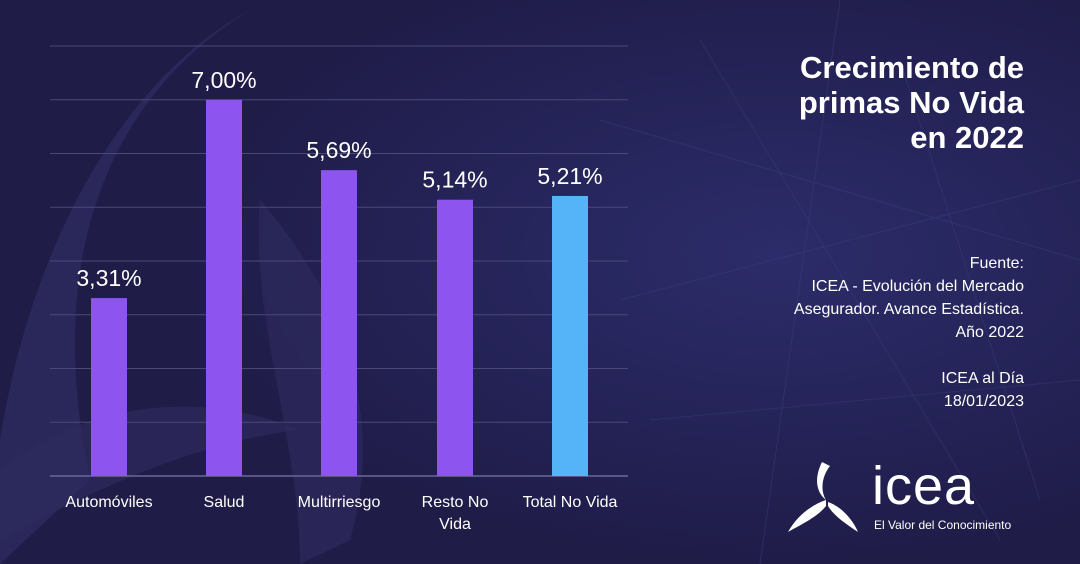 The height and width of the screenshot is (564, 1080). Describe the element at coordinates (989, 332) in the screenshot. I see `source-line: Año 2022` at that location.